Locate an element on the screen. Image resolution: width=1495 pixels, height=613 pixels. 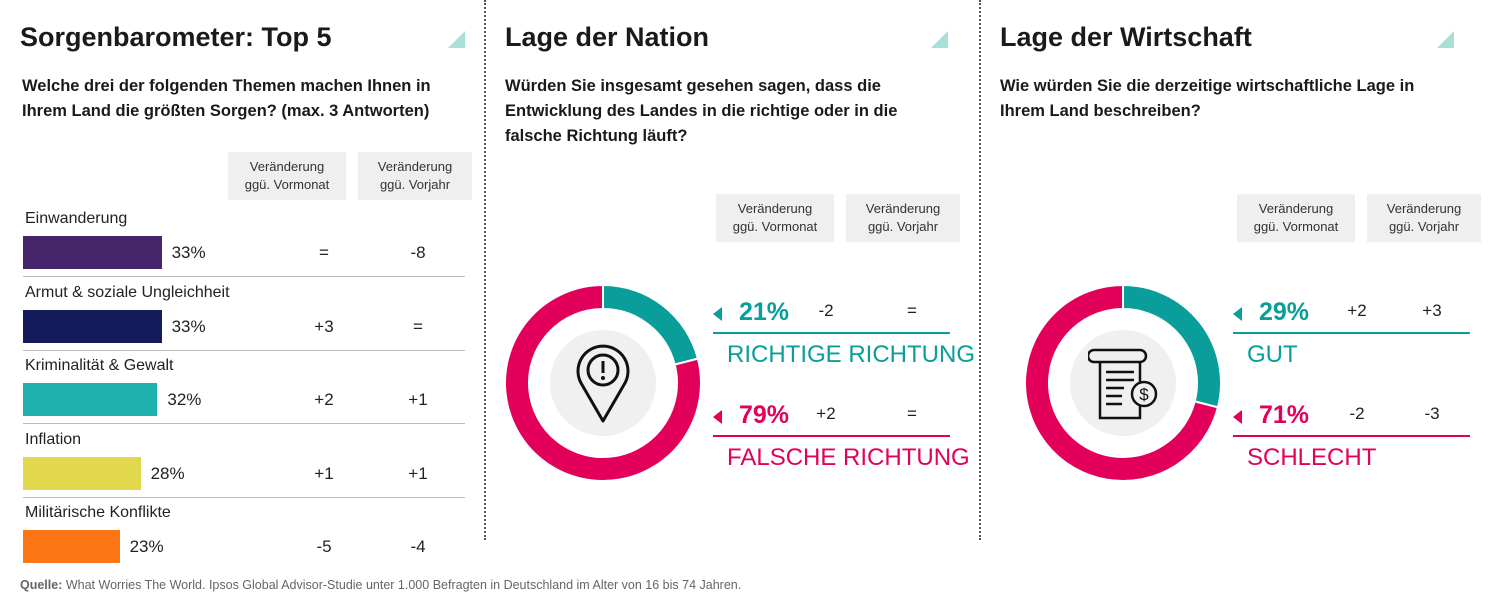
change-year: -4 is located at coordinates (418, 546).